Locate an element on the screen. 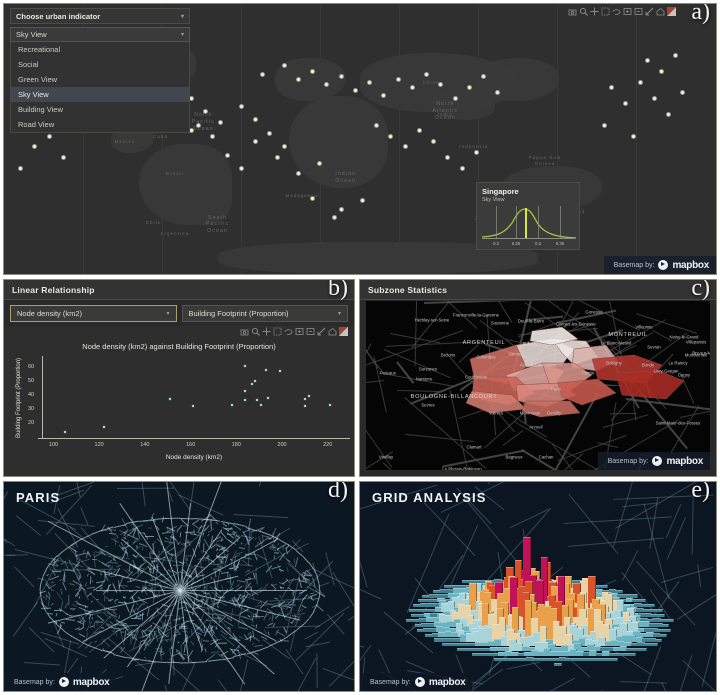 This screenshot has width=720, height=695. dropdown-option-green-view: Green View is located at coordinates (38, 79).